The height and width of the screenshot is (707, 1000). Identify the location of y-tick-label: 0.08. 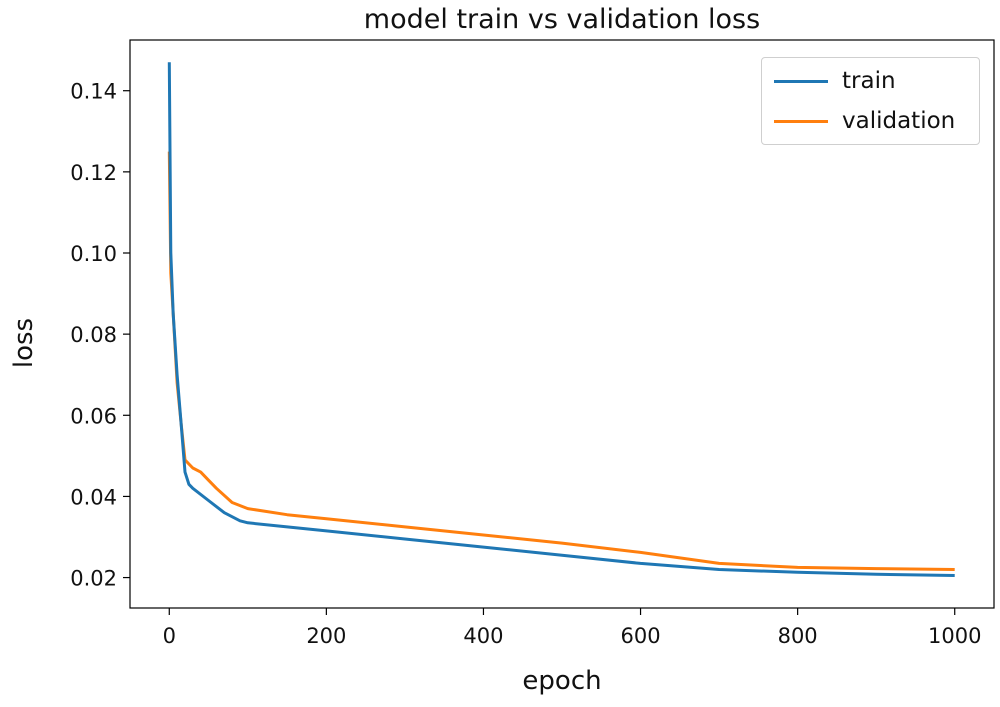
(93, 335).